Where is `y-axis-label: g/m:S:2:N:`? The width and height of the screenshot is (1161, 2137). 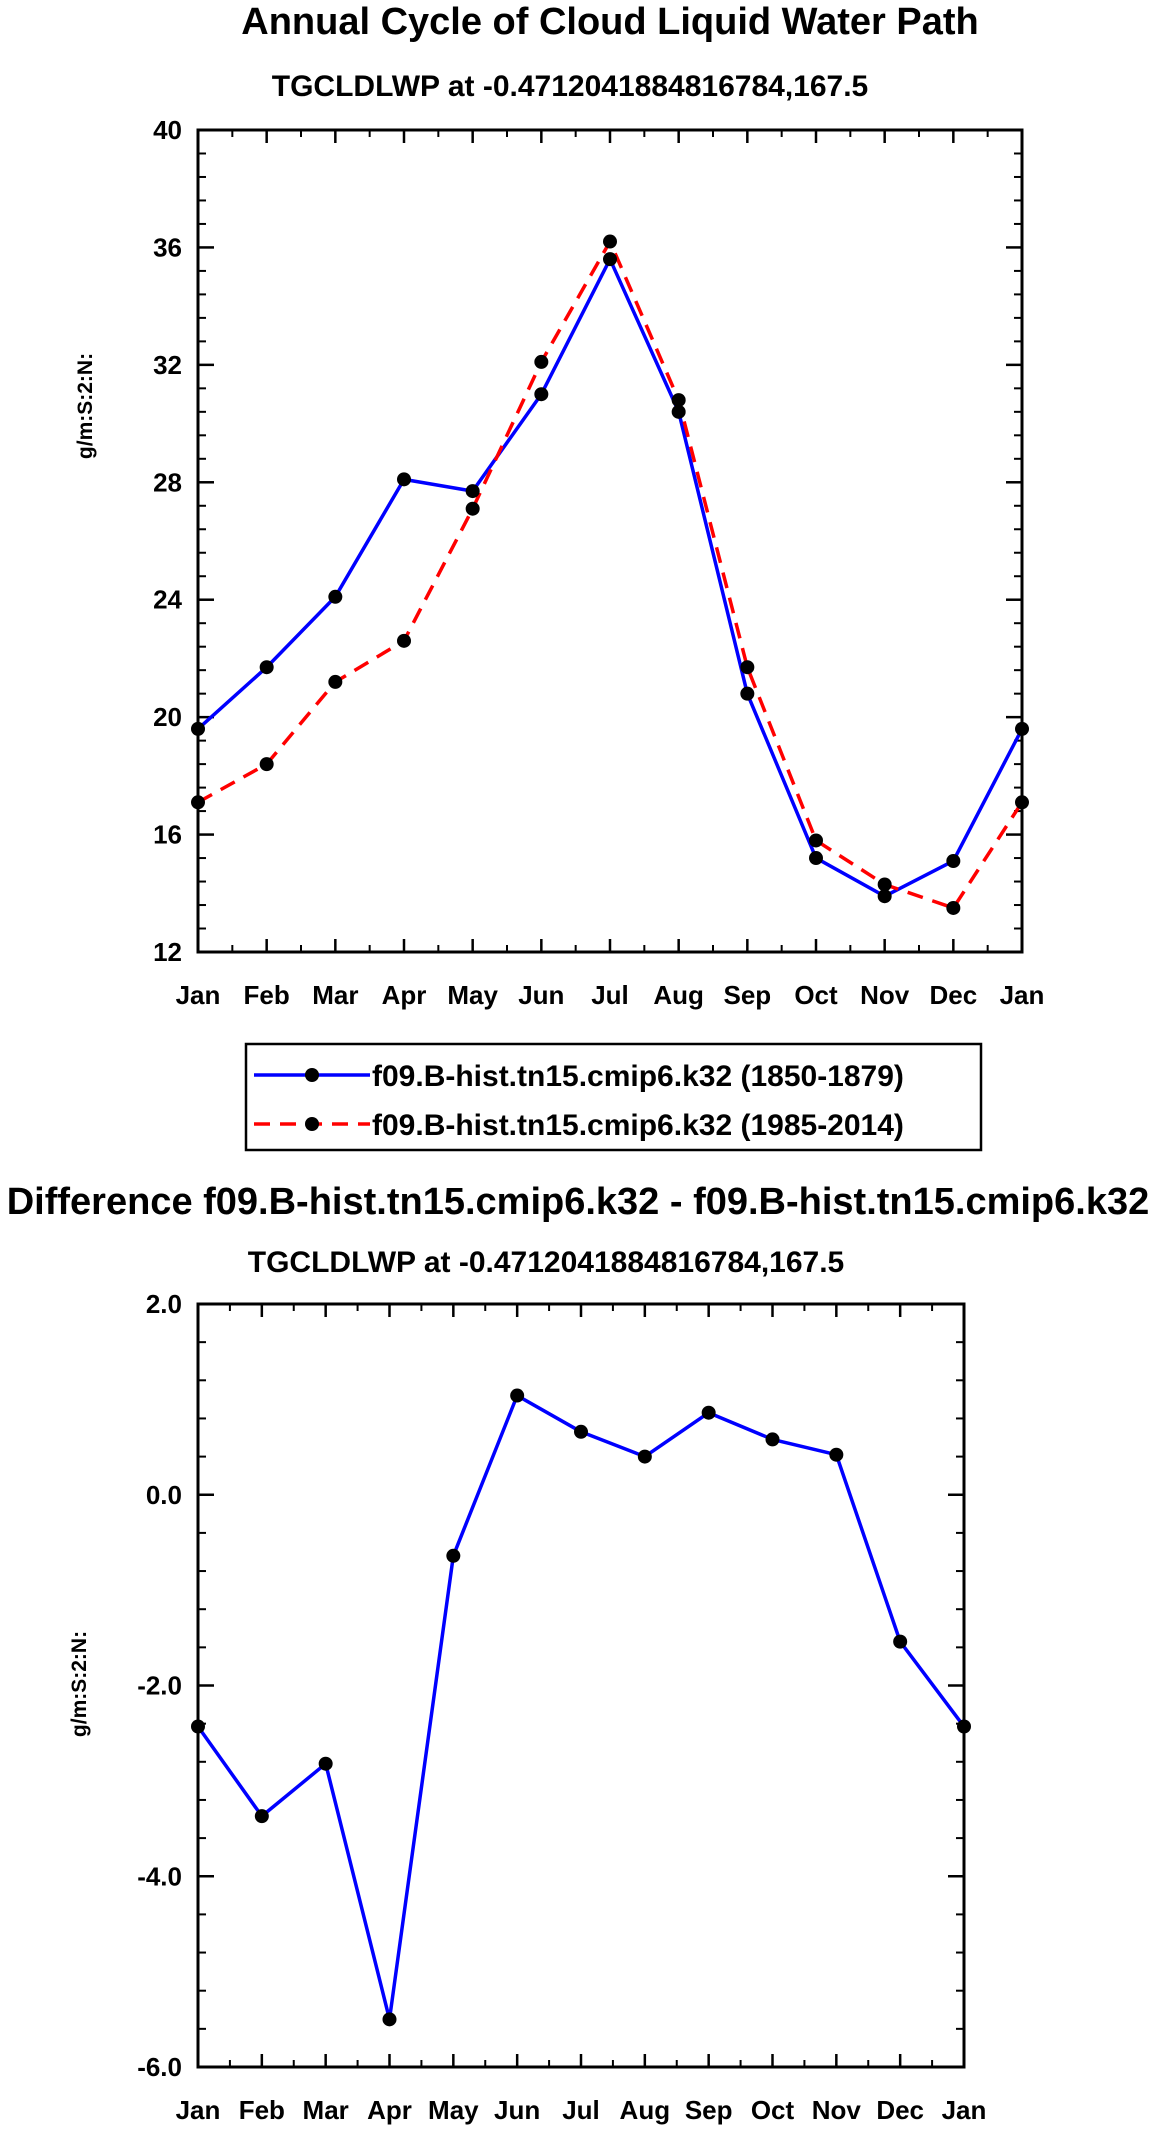
y-axis-label: g/m:S:2:N: is located at coordinates (85, 406).